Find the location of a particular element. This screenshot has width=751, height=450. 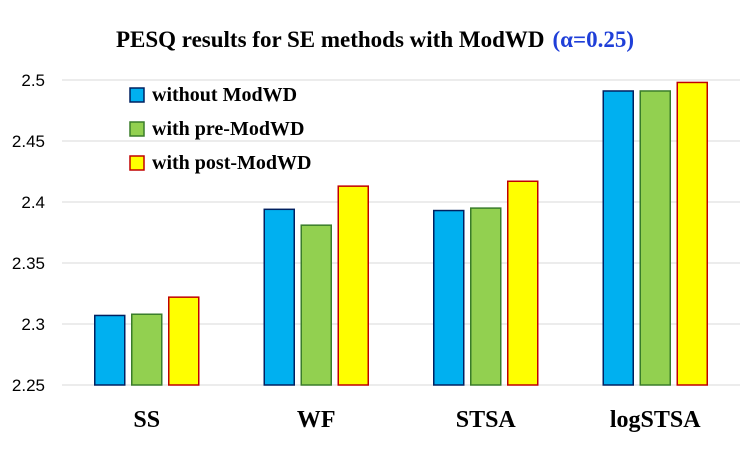

y-tick-label: 2.3 is located at coordinates (33, 324).